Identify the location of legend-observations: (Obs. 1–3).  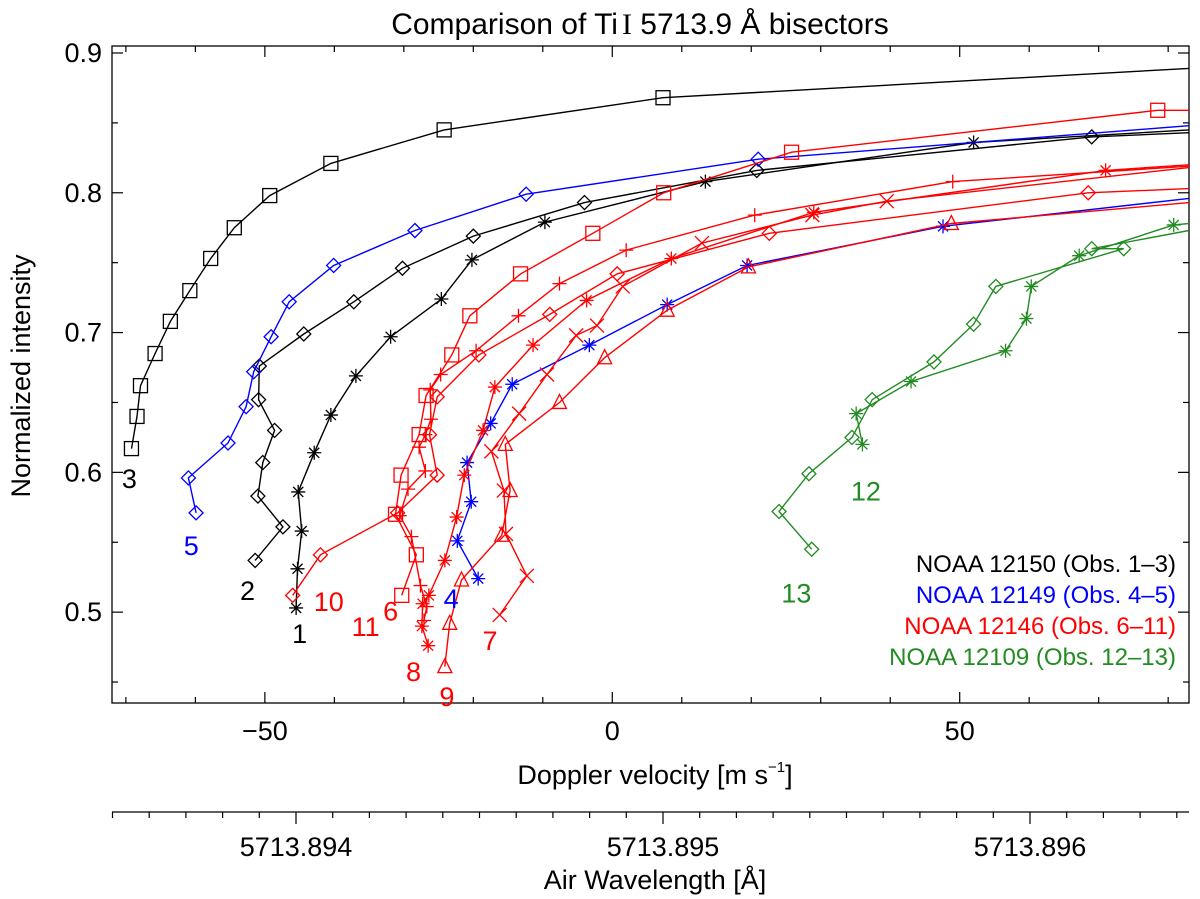
(1119, 564).